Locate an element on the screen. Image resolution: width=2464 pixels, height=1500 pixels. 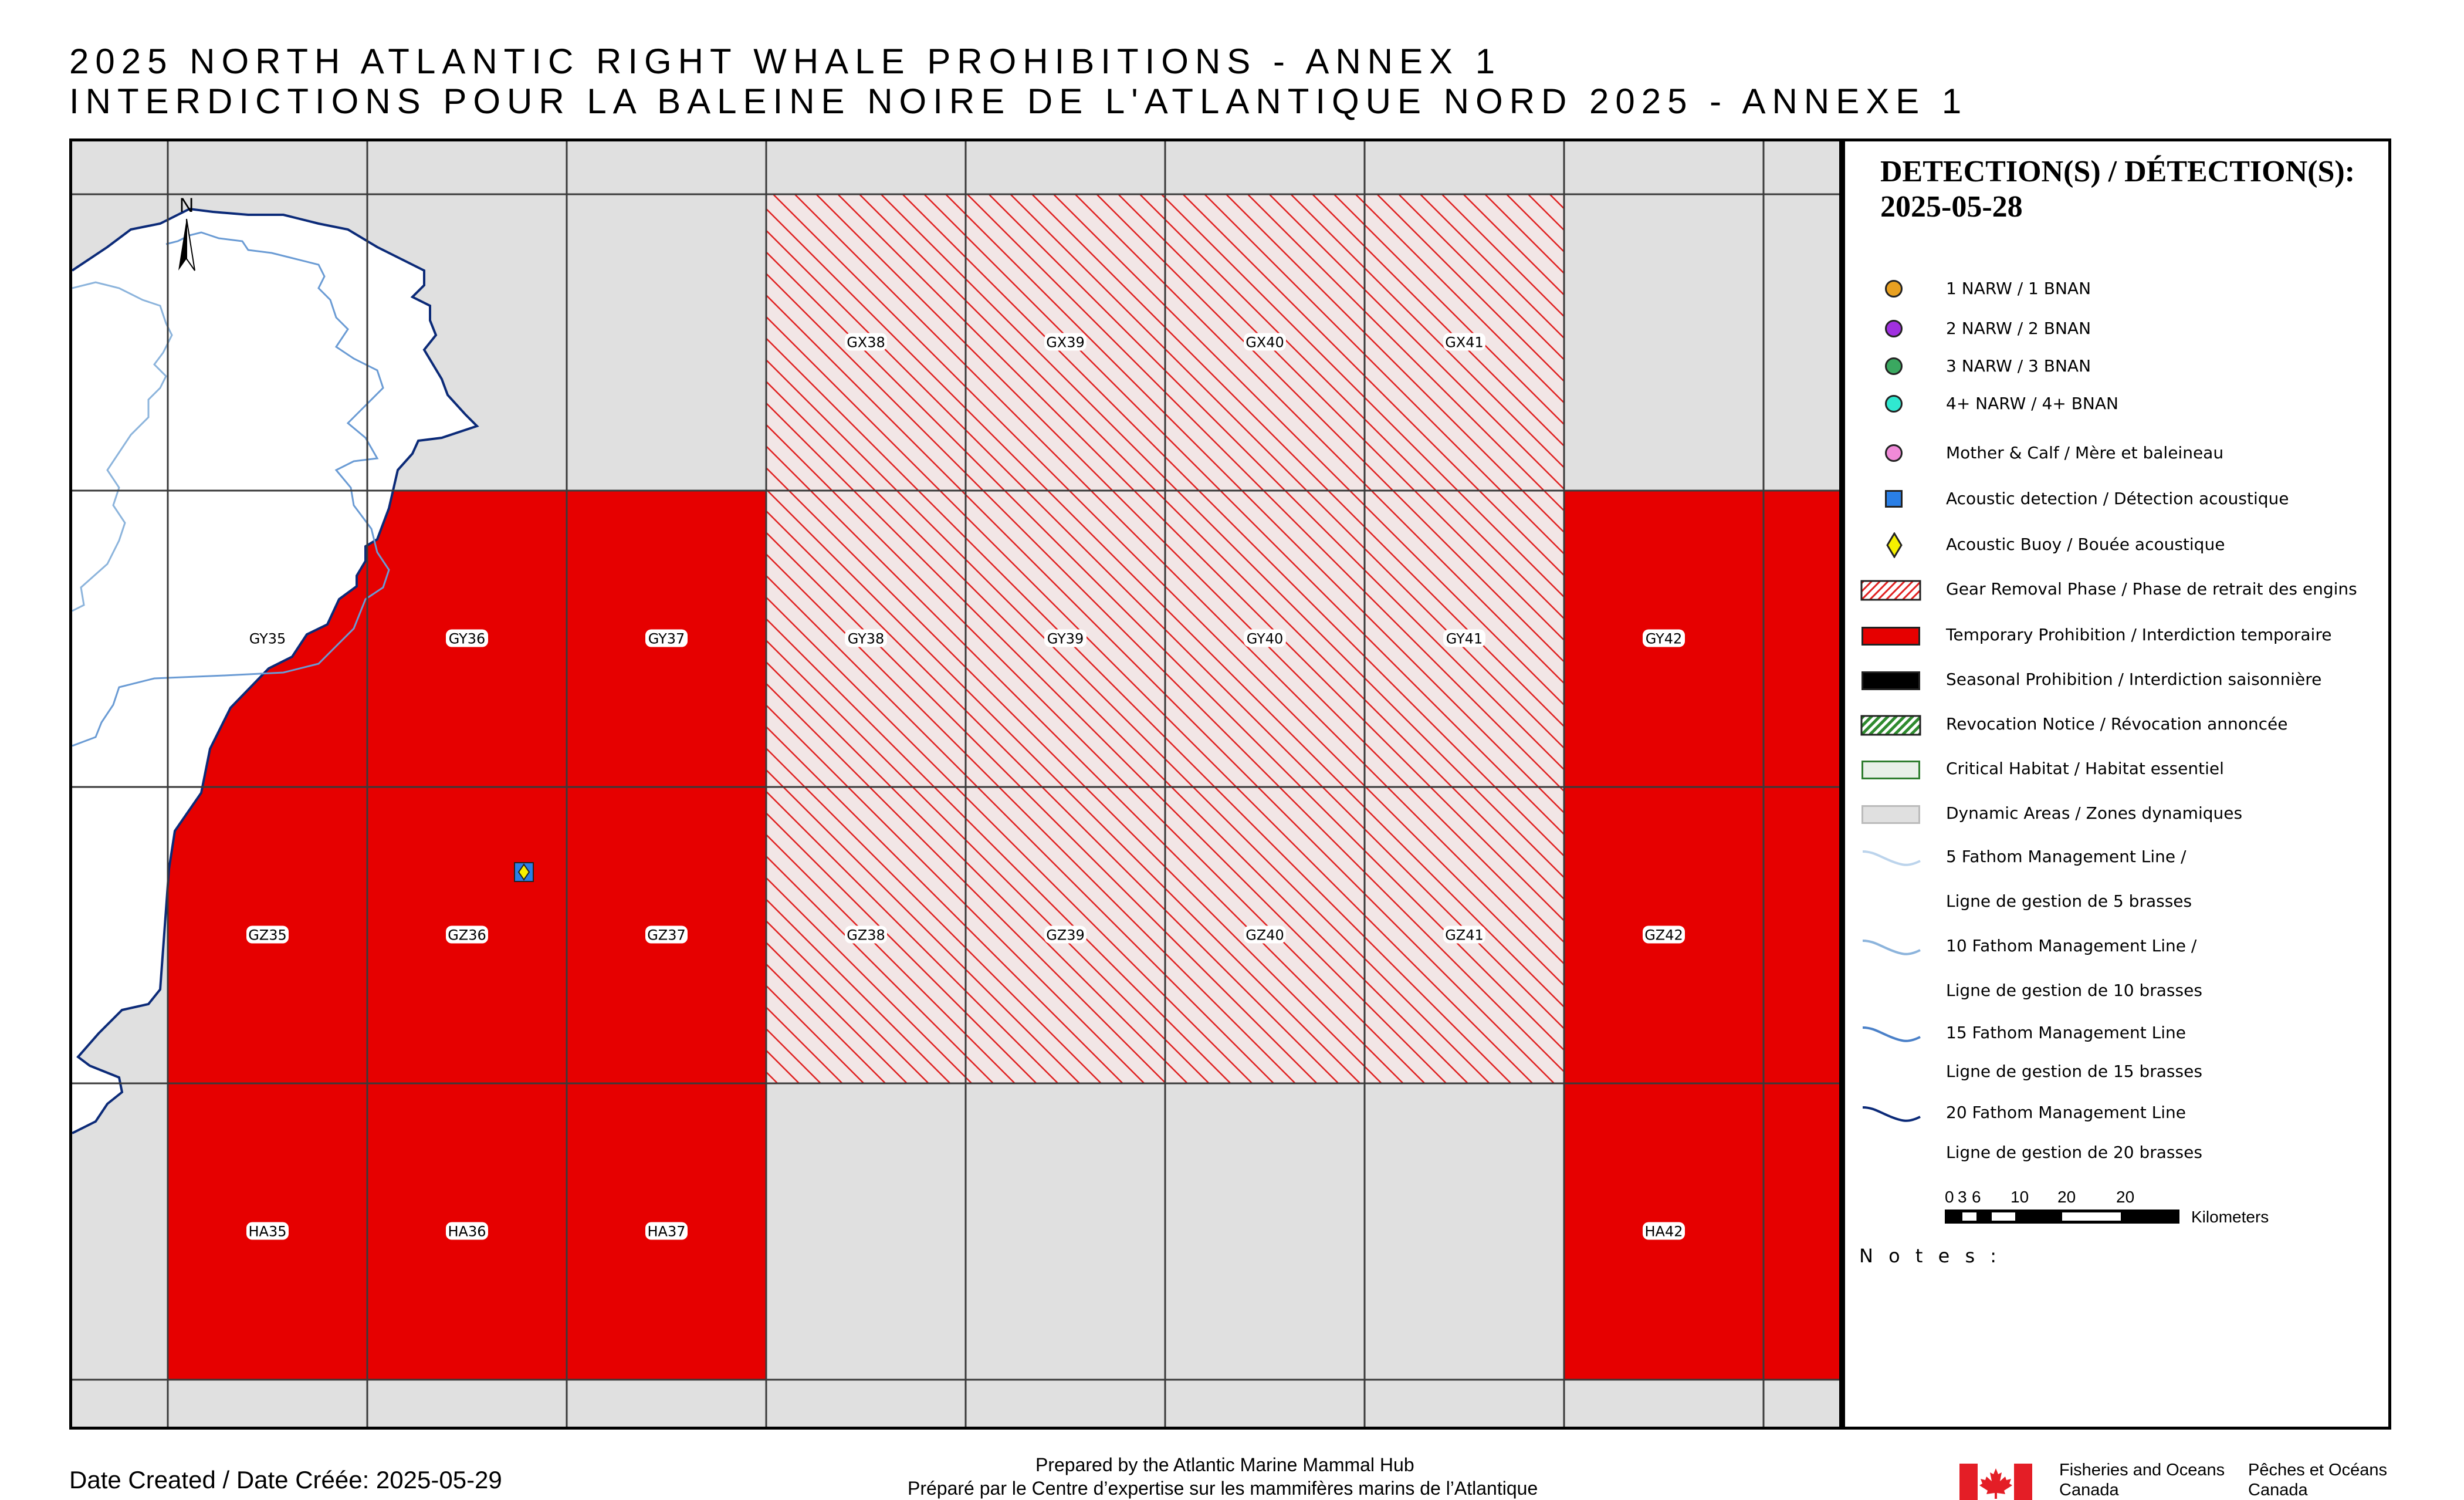
cell-label-text: GY37 is located at coordinates (666, 639).